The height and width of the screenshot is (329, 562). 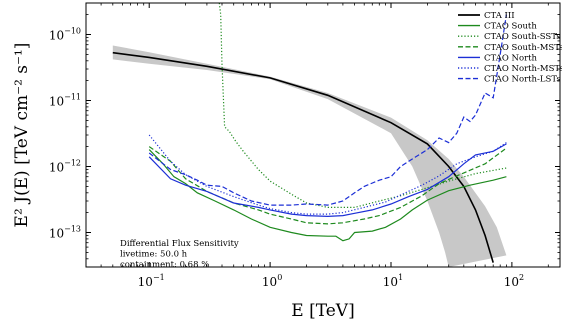 I want to click on legend-label-1: CTAO South, so click(x=510, y=27).